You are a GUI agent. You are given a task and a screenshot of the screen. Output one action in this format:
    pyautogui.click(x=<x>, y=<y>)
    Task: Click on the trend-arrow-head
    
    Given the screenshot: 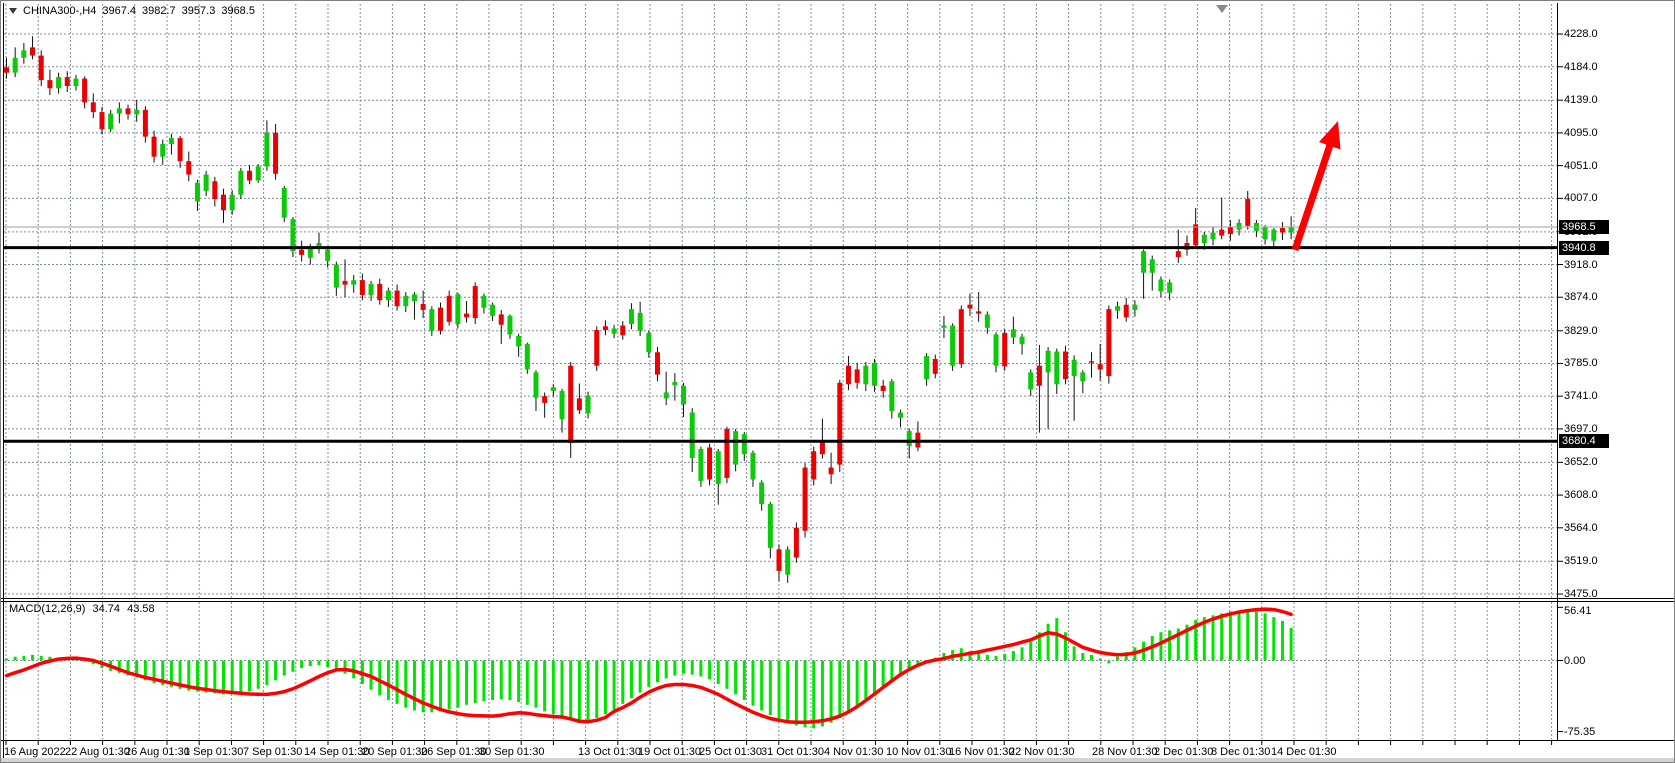 What is the action you would take?
    pyautogui.click(x=1330, y=135)
    